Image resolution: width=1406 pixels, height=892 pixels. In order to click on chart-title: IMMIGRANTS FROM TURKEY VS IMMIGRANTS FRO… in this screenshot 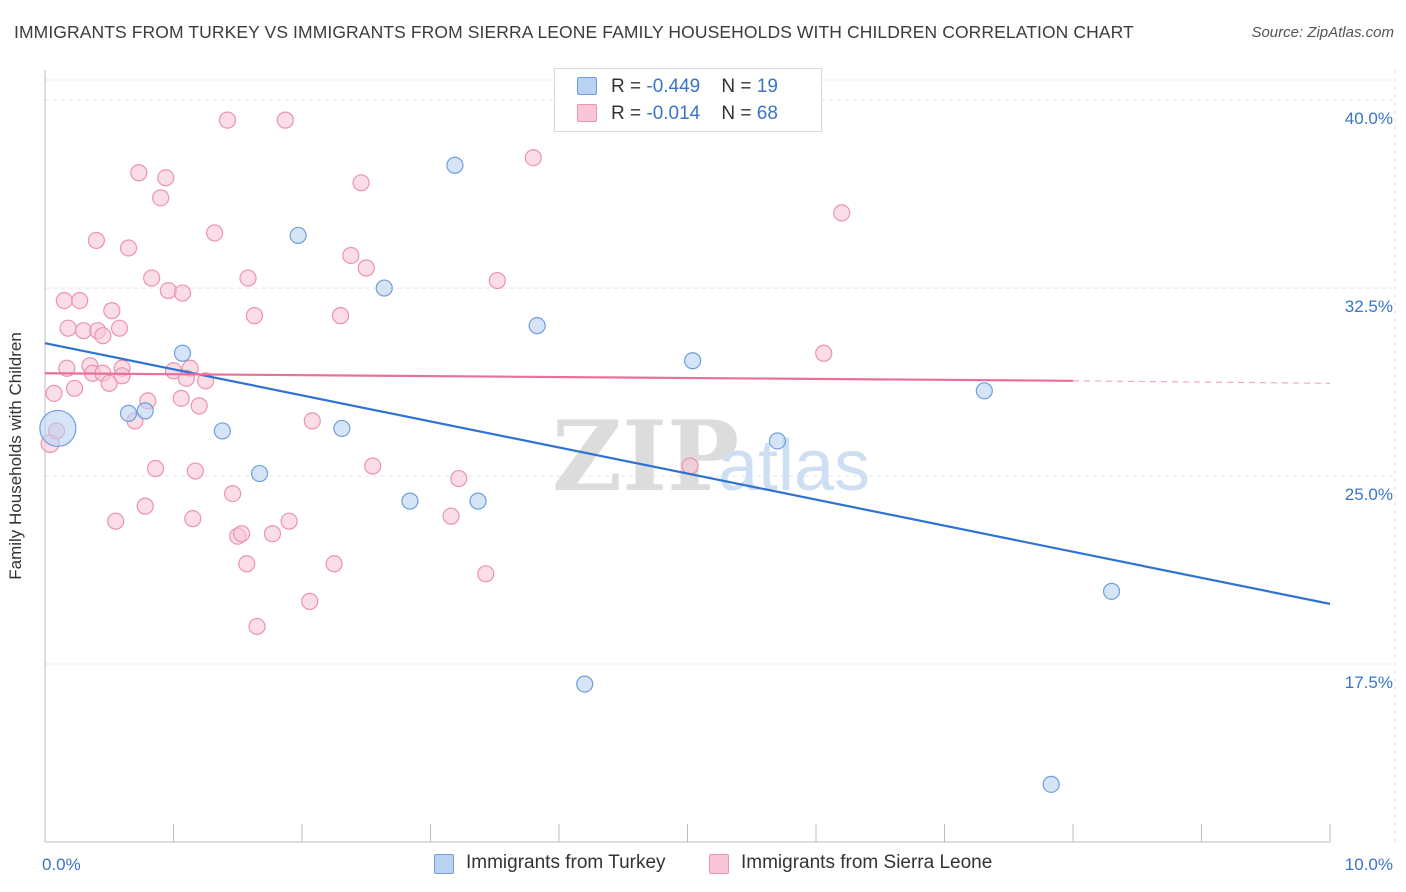, I will do `click(574, 32)`.